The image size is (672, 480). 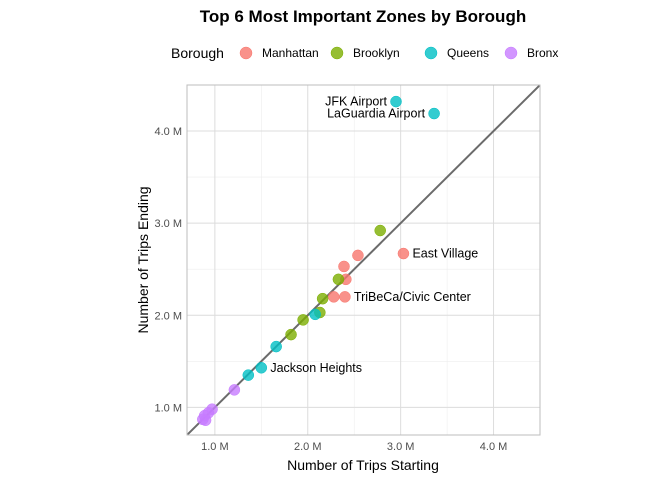 What do you see at coordinates (337, 53) in the screenshot?
I see `legend-marker-brooklyn` at bounding box center [337, 53].